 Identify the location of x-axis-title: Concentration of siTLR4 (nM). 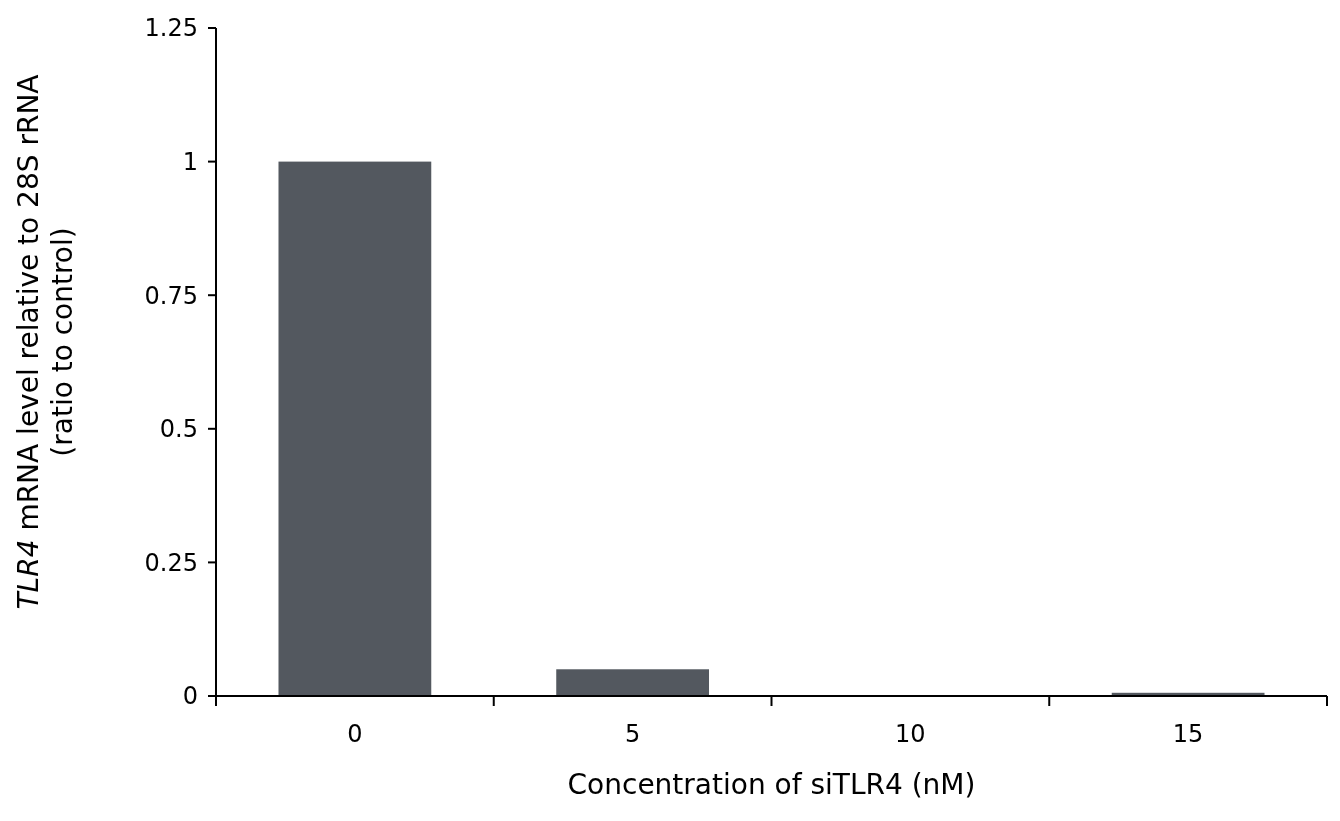
(771, 784).